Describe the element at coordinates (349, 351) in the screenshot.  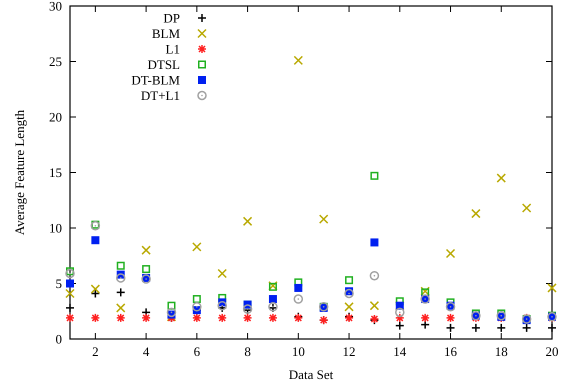
I see `x-tick-label: 12` at that location.